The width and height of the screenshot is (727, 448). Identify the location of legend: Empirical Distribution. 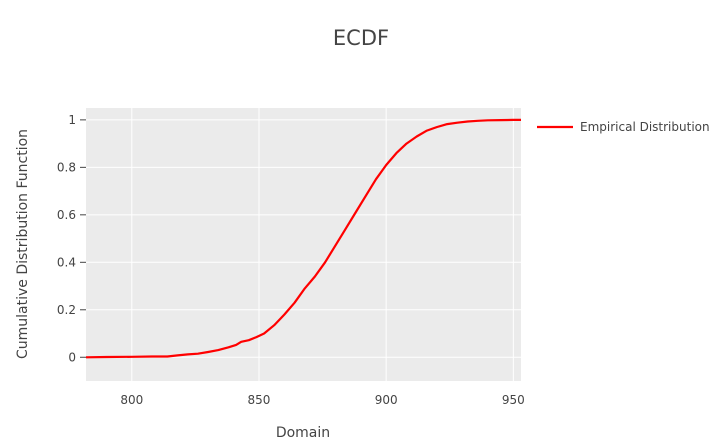
(623, 127).